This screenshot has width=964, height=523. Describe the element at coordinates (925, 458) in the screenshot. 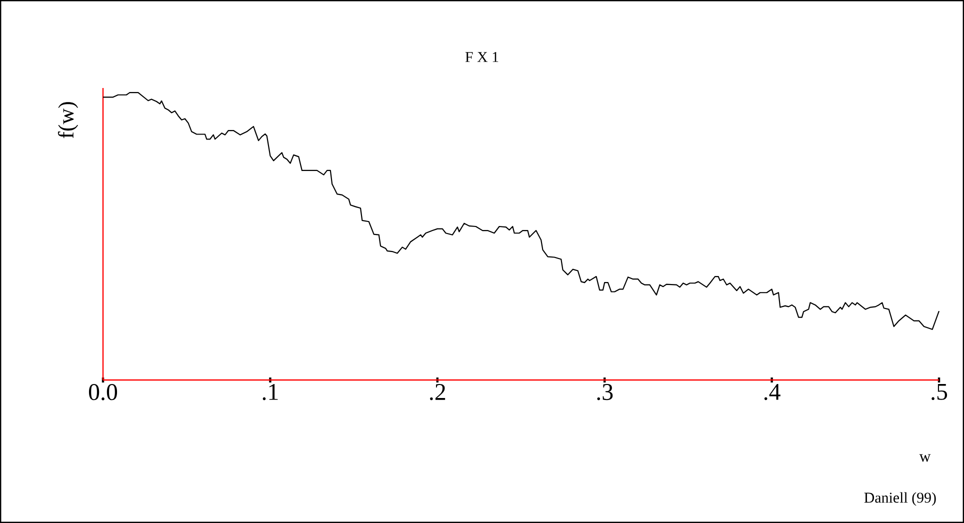

I see `x-axis-title: w` at that location.